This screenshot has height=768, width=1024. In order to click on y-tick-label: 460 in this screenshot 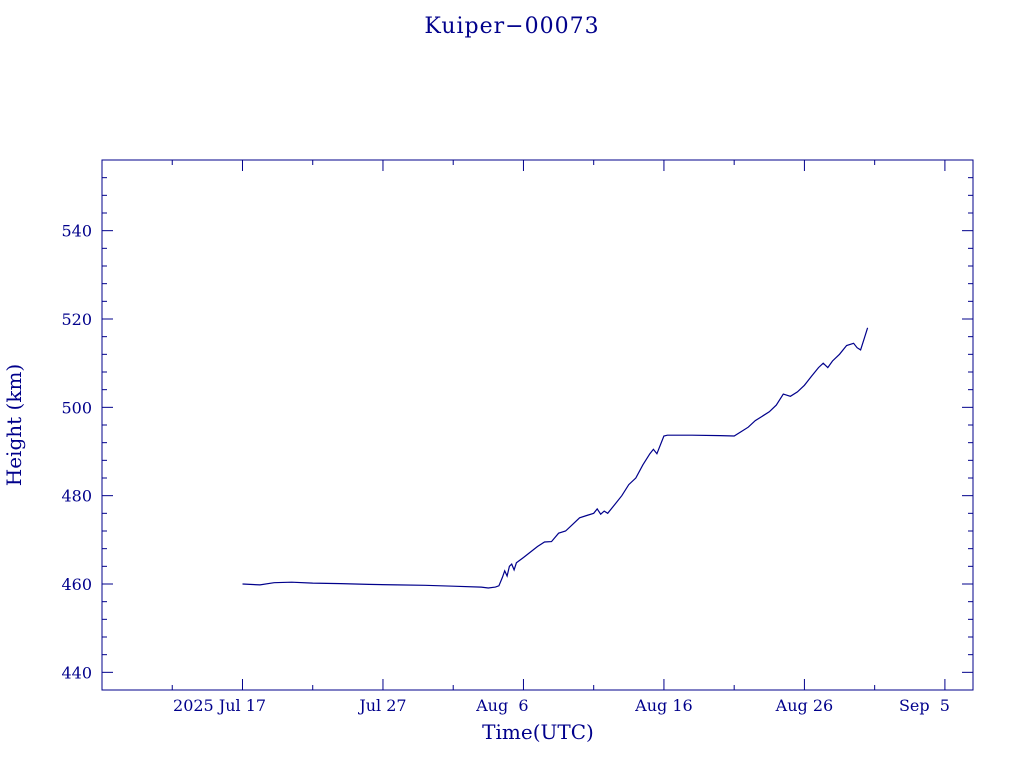, I will do `click(76, 584)`.